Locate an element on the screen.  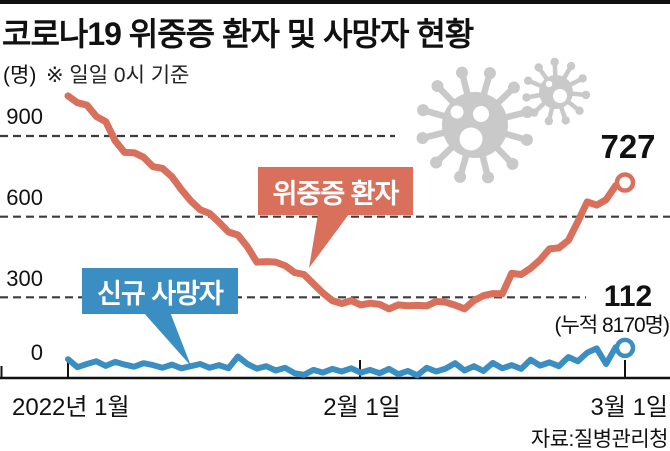
x-tick-mar: 3월 1일 is located at coordinates (629, 407).